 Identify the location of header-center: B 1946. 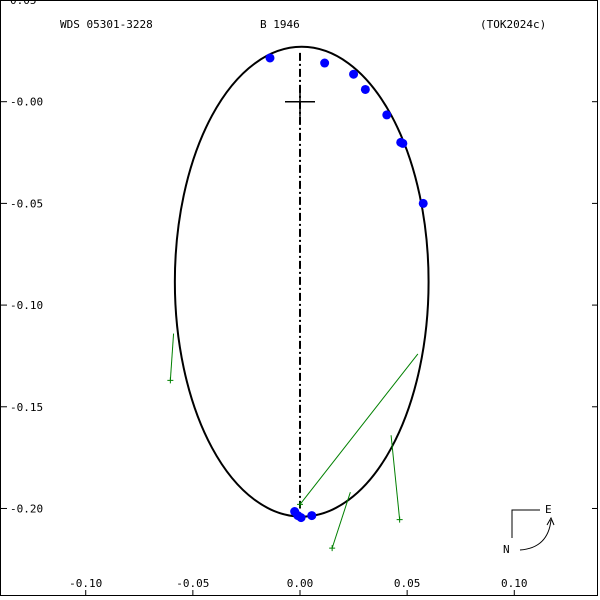
(280, 24).